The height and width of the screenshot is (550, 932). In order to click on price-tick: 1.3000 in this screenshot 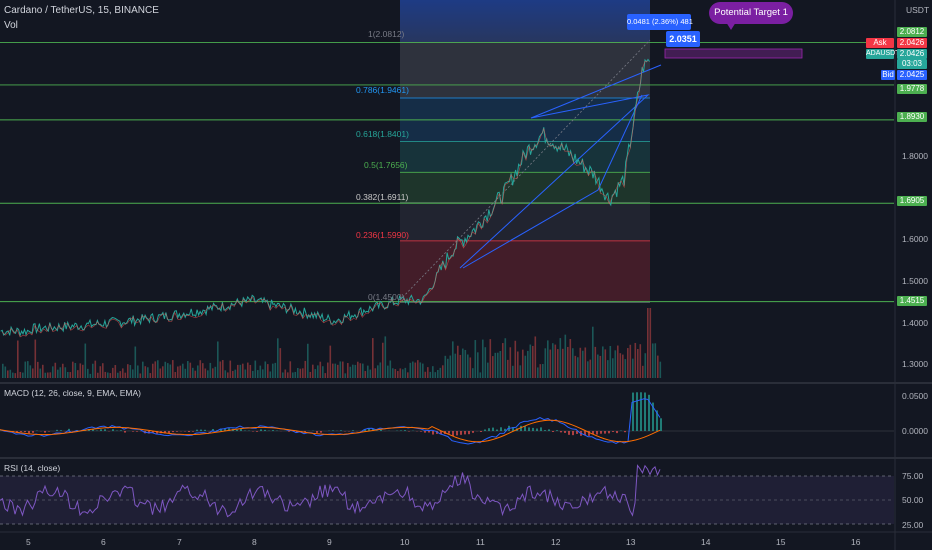, I will do `click(915, 364)`.